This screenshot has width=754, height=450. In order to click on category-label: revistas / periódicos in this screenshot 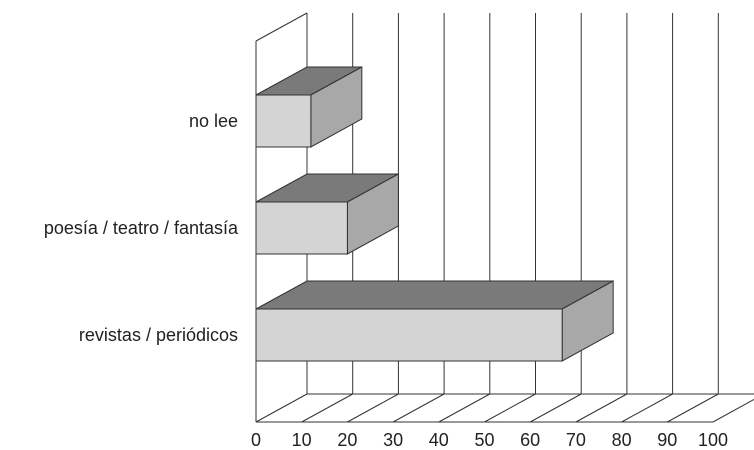, I will do `click(158, 335)`.